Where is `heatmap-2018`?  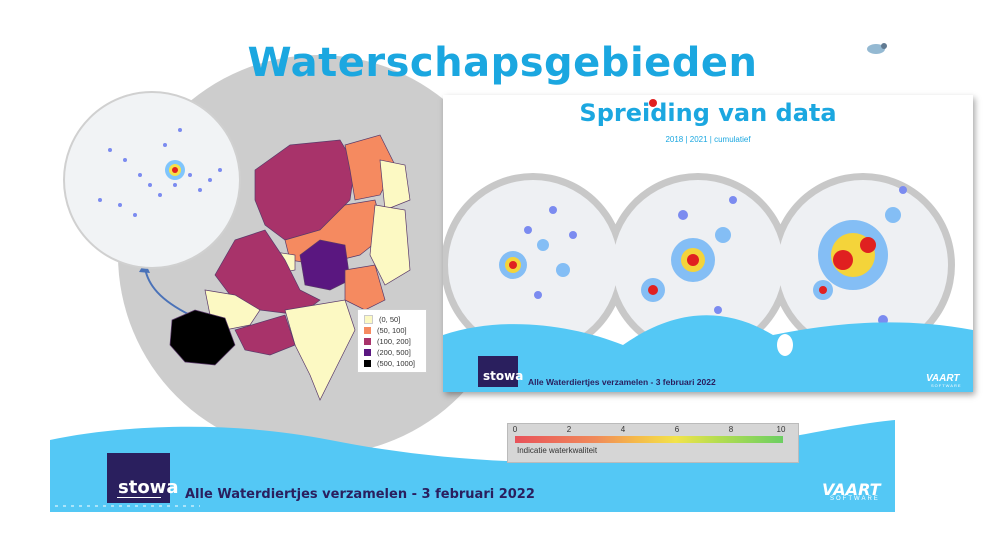
heatmap-2018 is located at coordinates (538, 252).